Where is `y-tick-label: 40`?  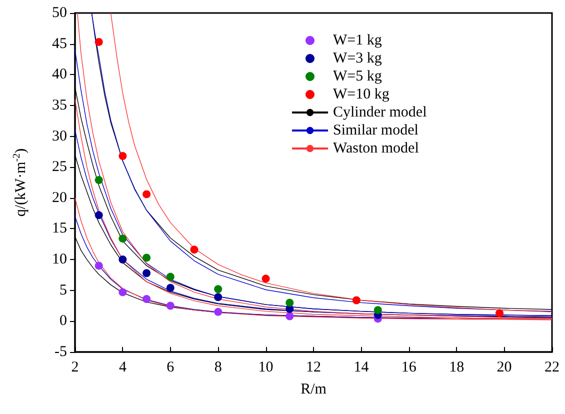 y-tick-label: 40 is located at coordinates (59, 74).